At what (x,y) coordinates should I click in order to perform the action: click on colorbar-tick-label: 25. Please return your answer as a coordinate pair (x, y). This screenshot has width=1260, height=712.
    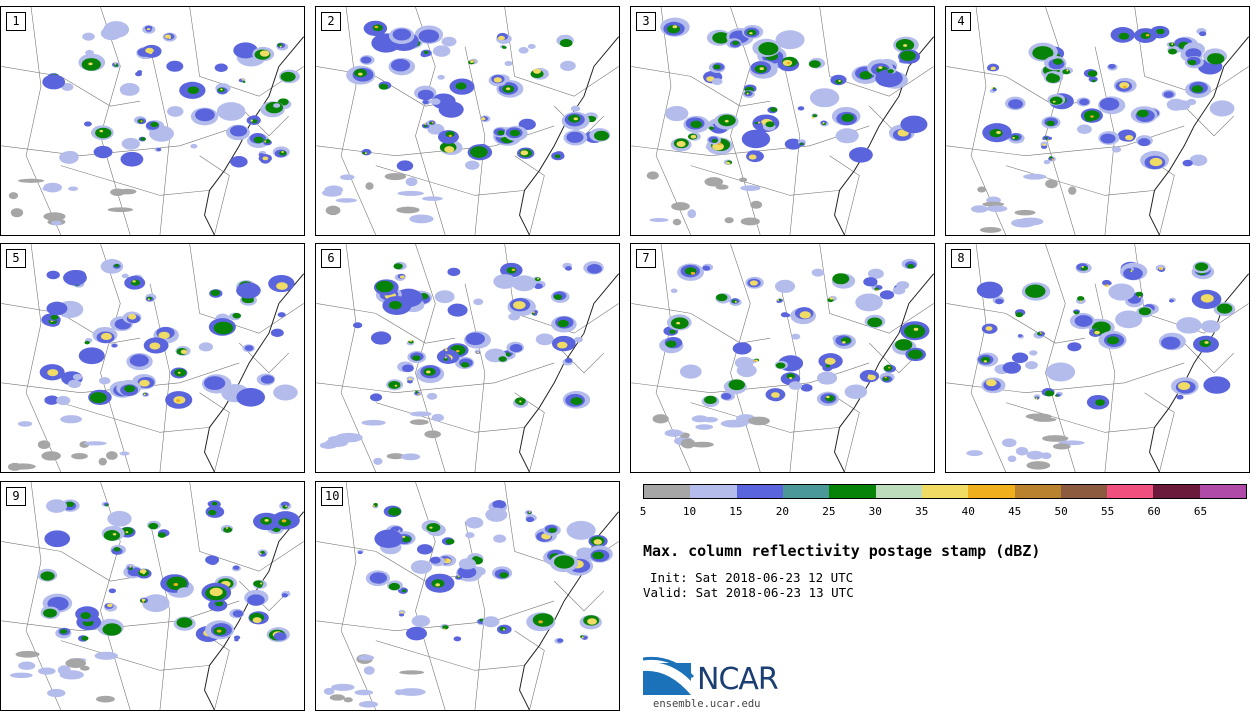
    Looking at the image, I should click on (829, 511).